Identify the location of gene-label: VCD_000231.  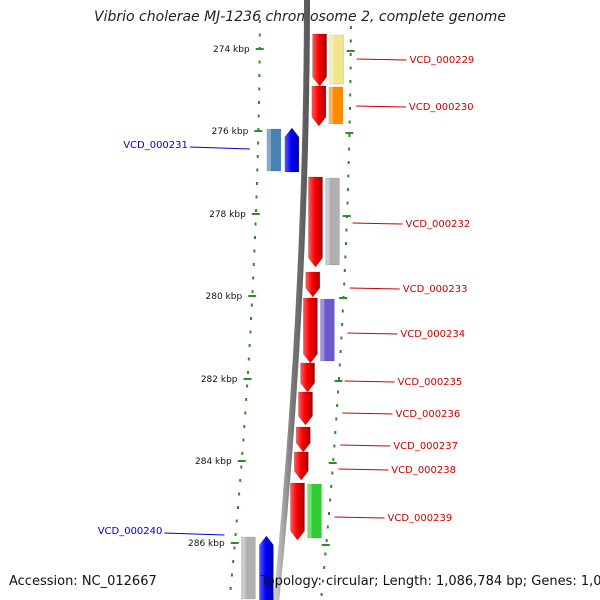
(155, 145).